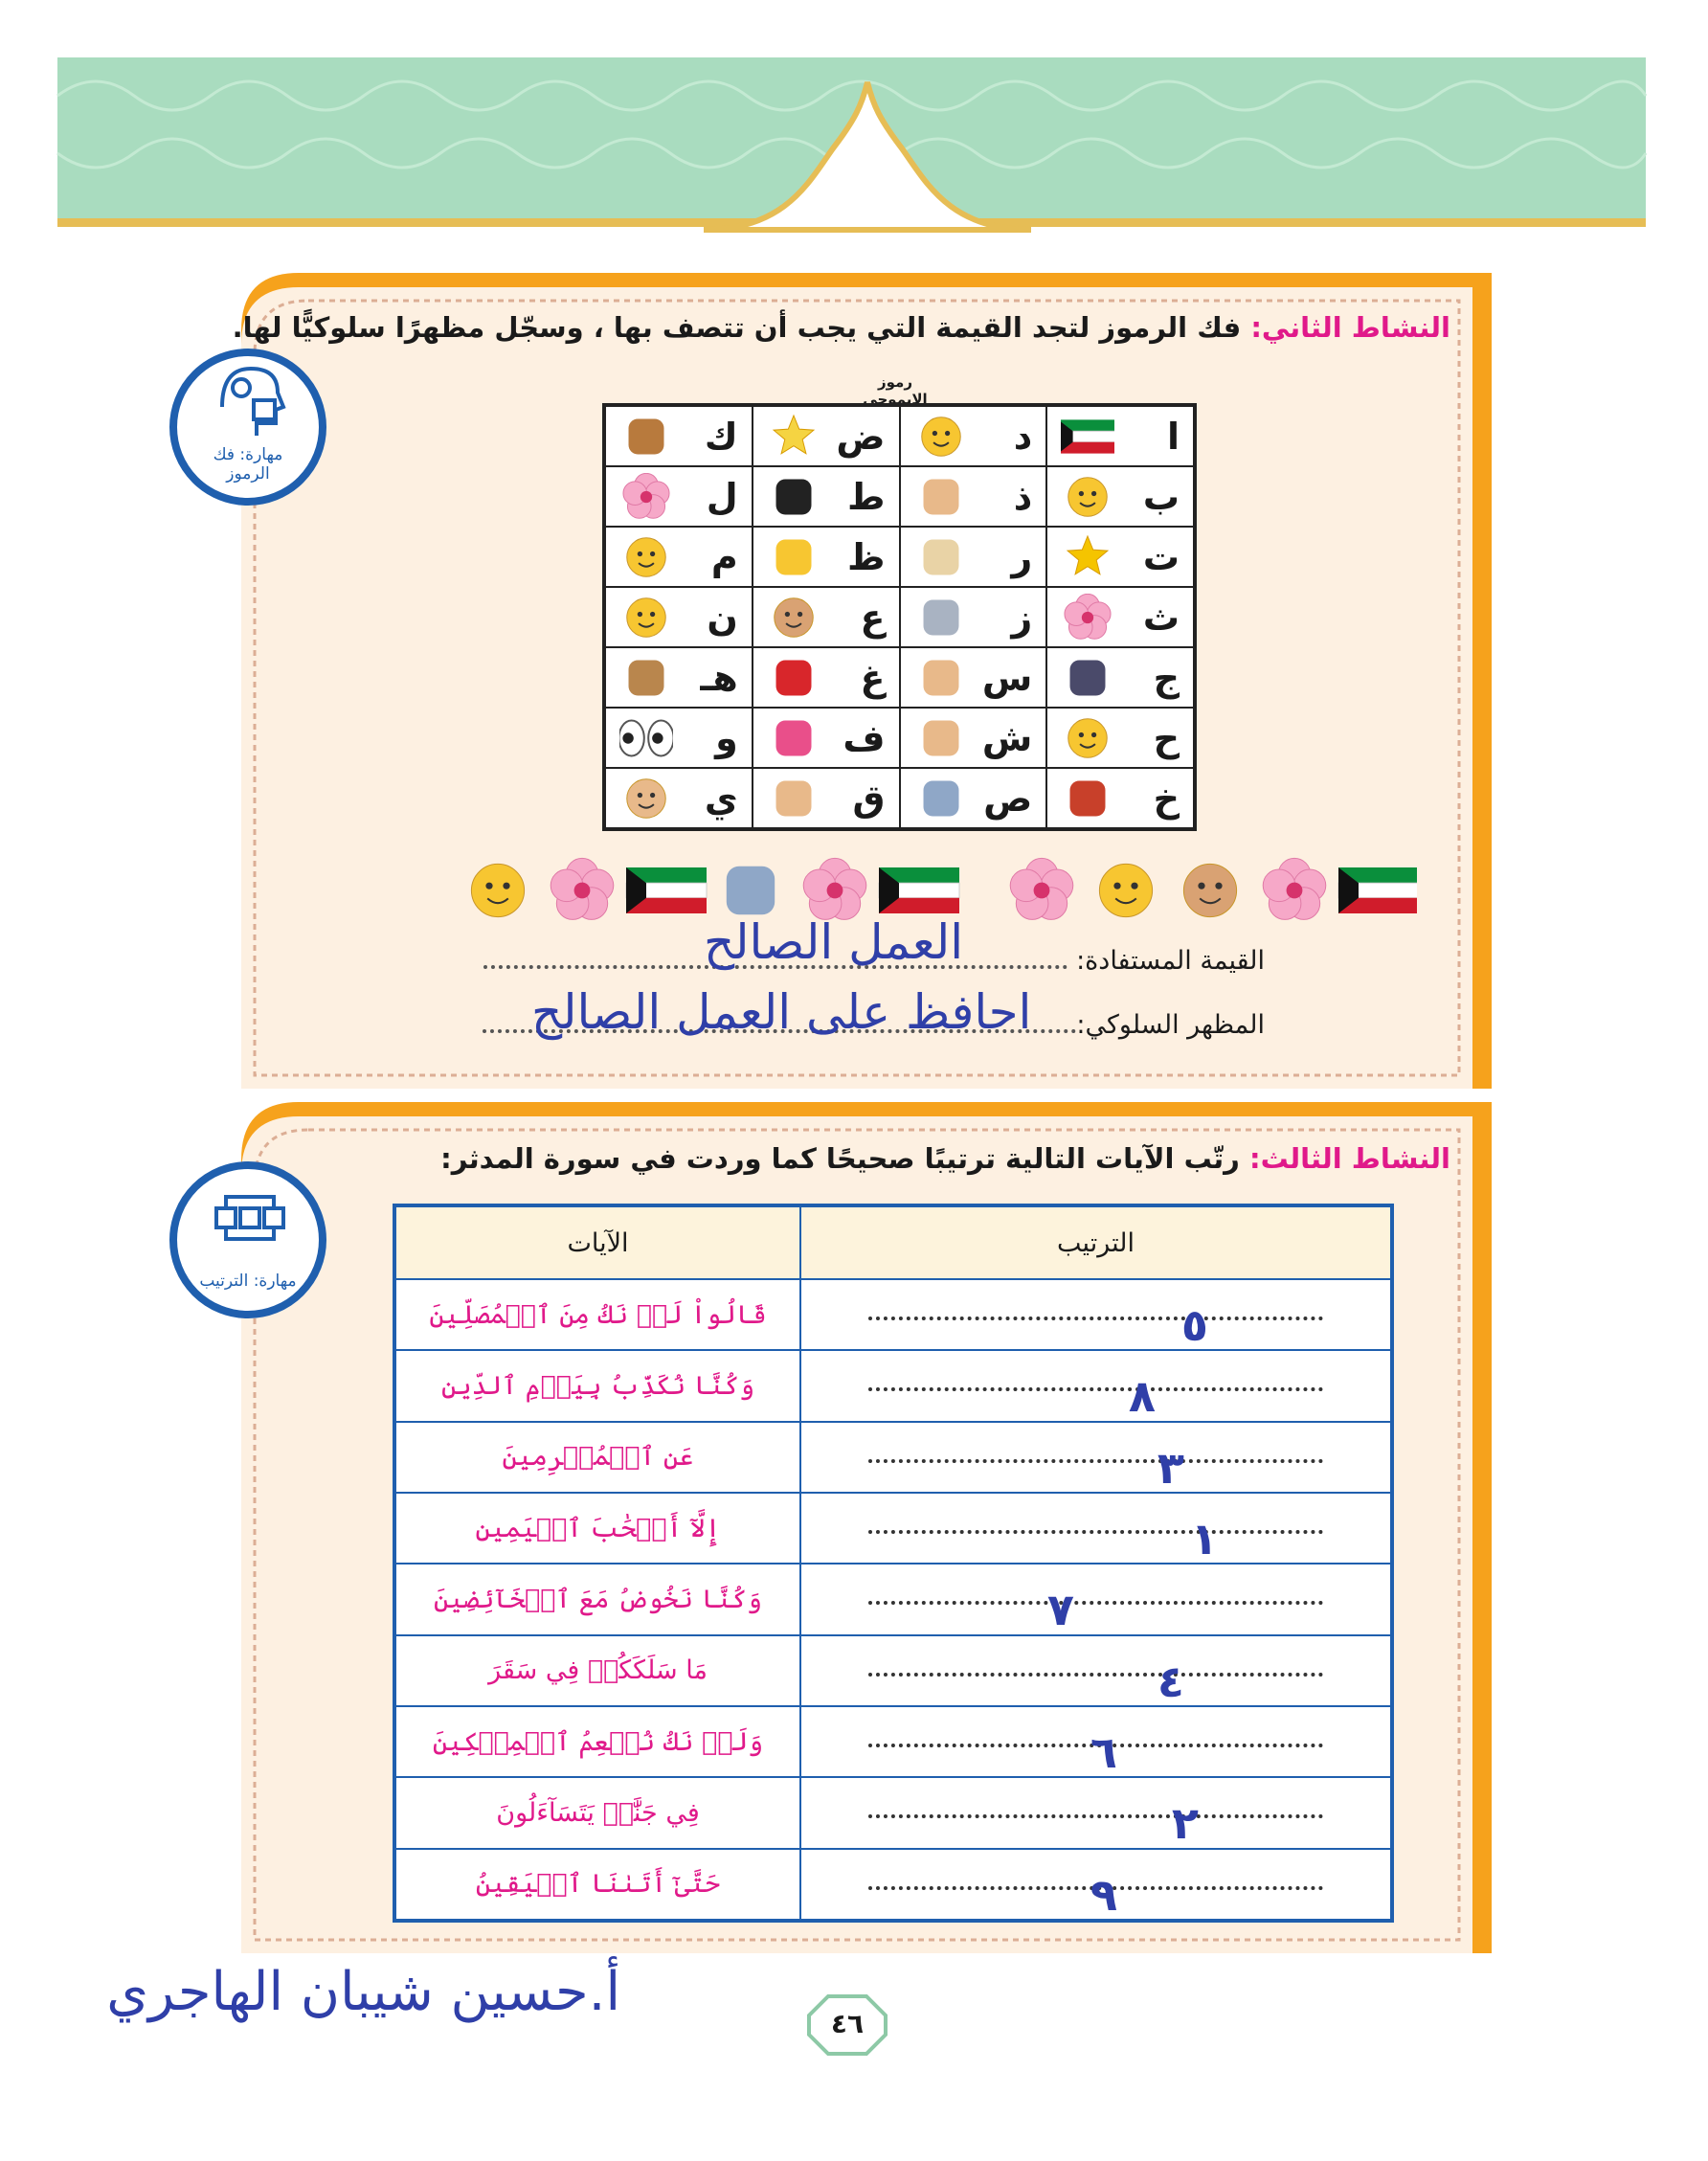 The image size is (1708, 2161). Describe the element at coordinates (1161, 497) in the screenshot. I see `letter: ب` at that location.